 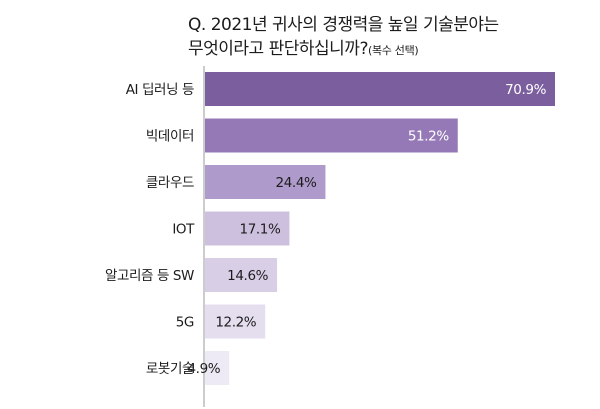 I want to click on value-label: 70.9%, so click(x=525, y=90).